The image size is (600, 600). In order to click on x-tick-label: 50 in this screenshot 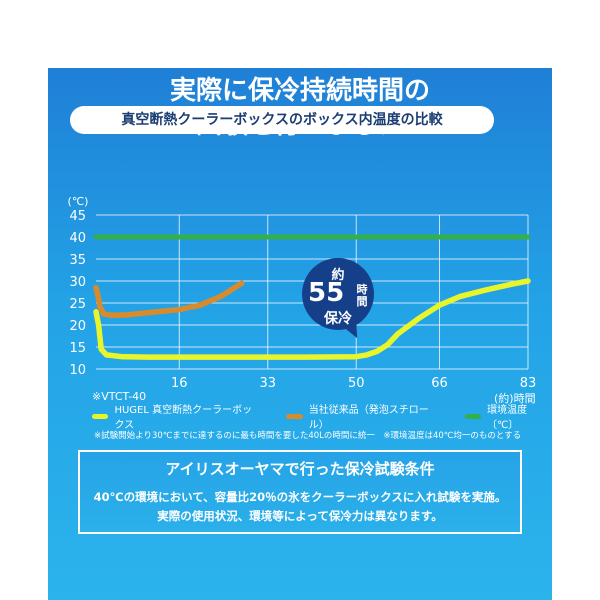, I will do `click(356, 383)`.